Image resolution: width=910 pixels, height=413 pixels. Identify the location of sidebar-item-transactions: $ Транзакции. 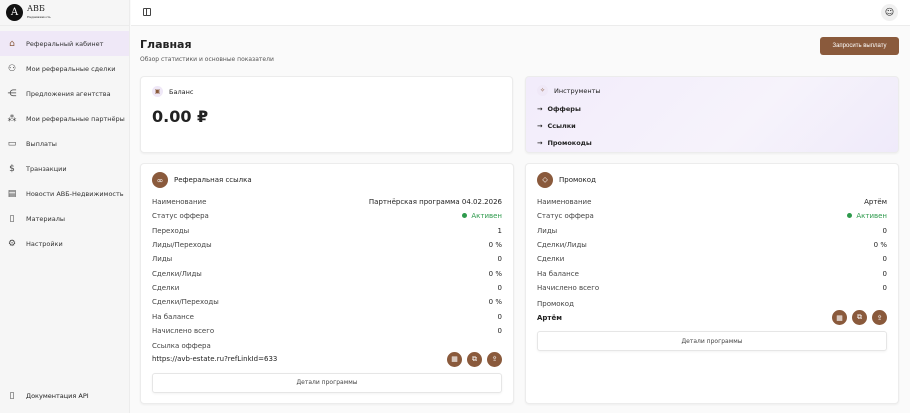
(64, 168).